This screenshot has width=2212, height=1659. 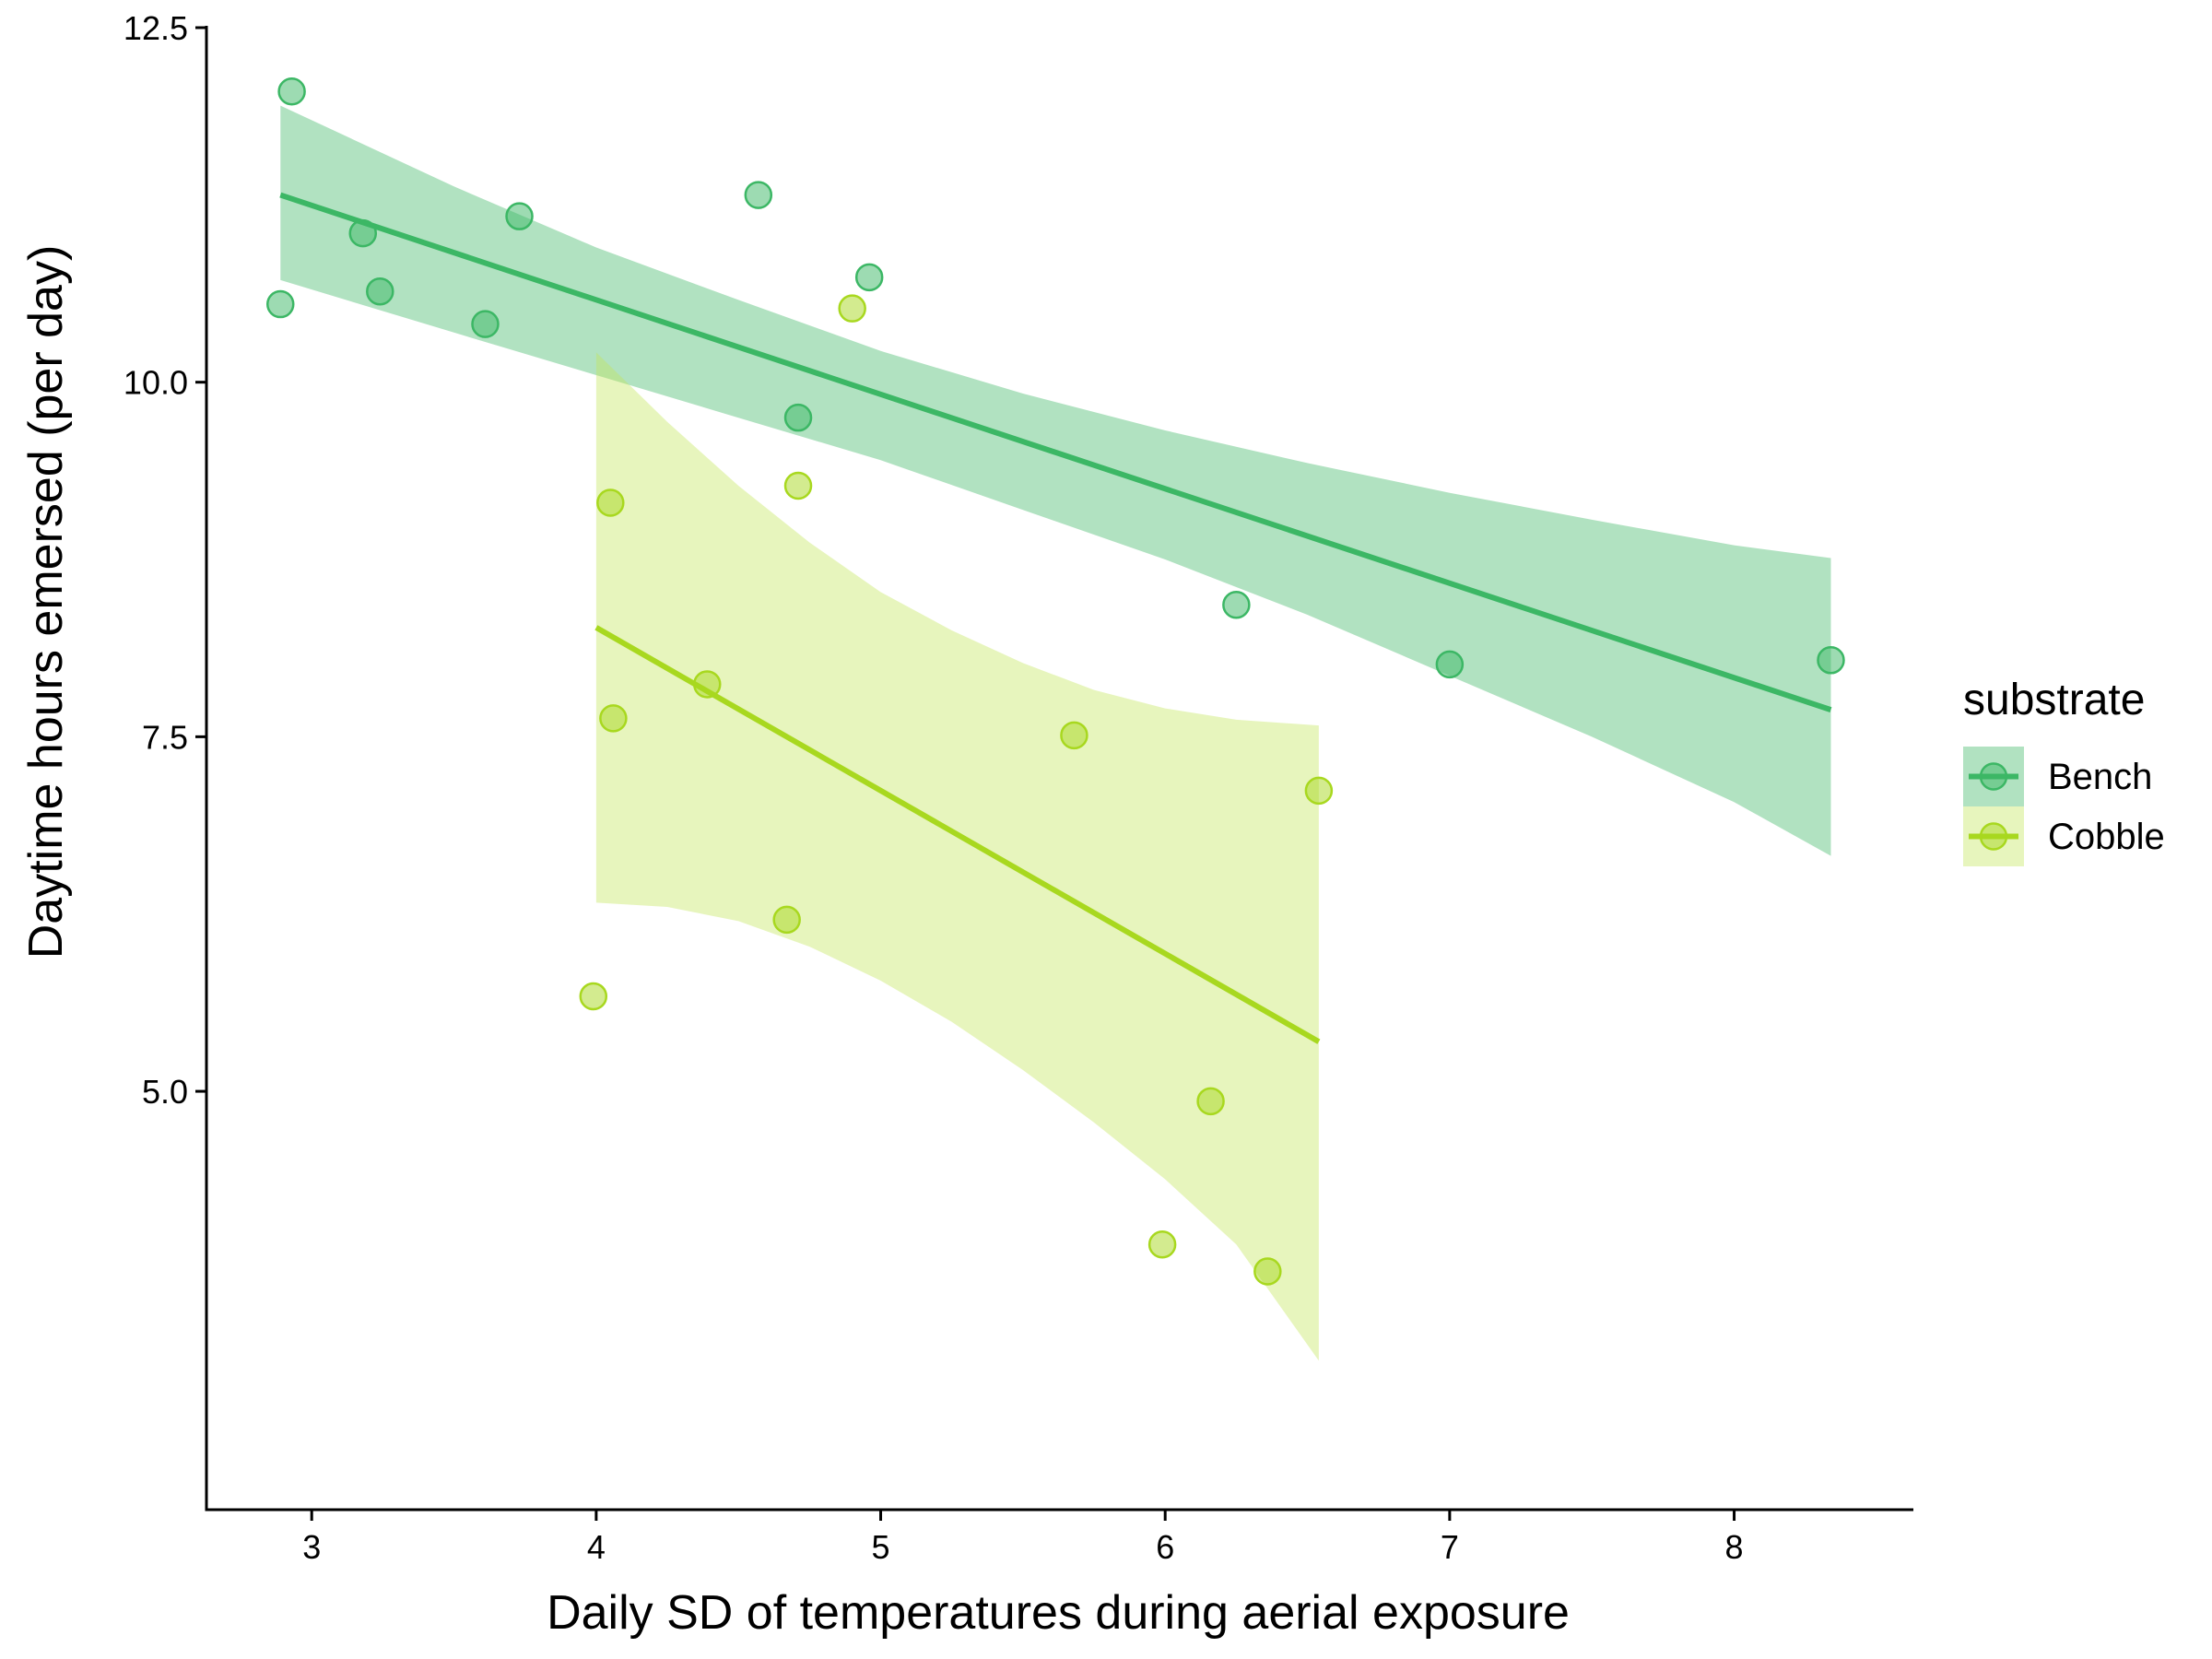 What do you see at coordinates (1734, 1547) in the screenshot?
I see `x-tick-label: 8` at bounding box center [1734, 1547].